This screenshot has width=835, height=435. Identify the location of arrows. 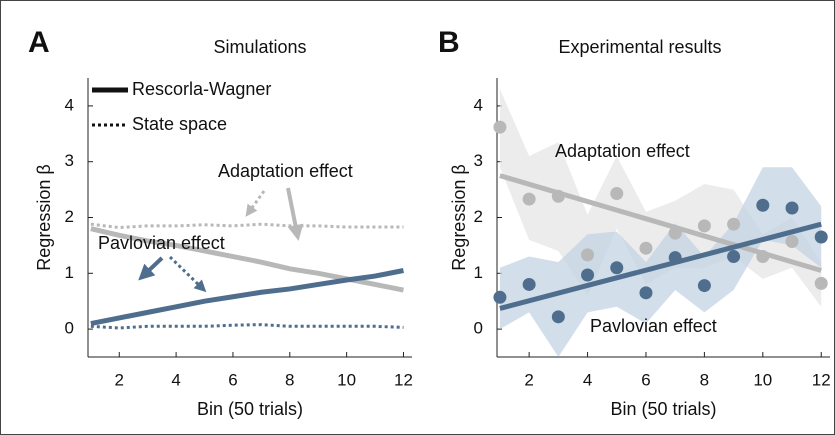
(221, 240).